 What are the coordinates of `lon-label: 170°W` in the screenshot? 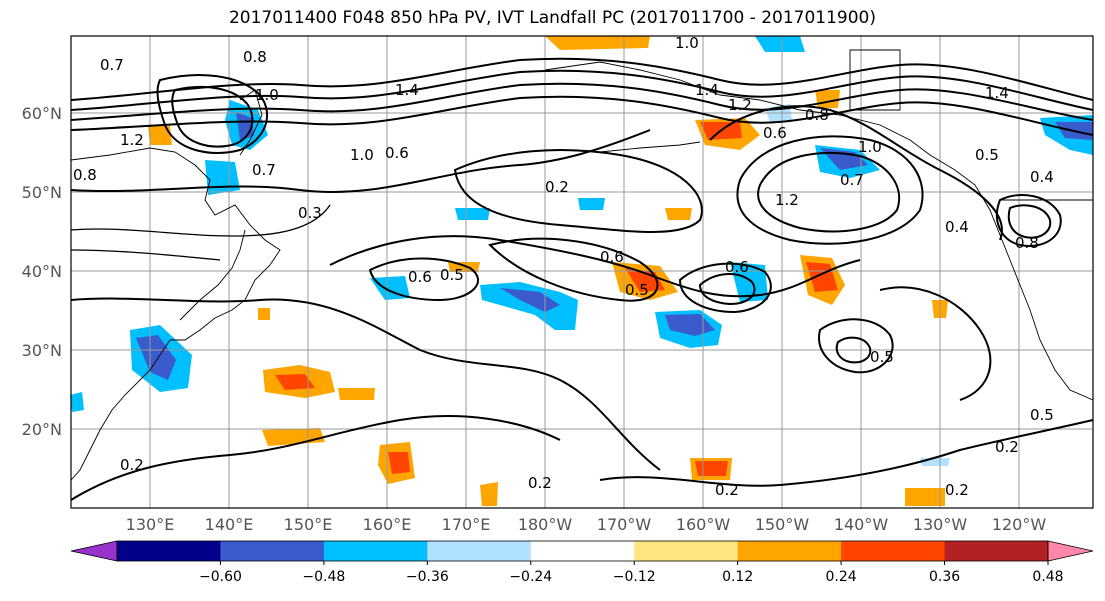 It's located at (624, 524).